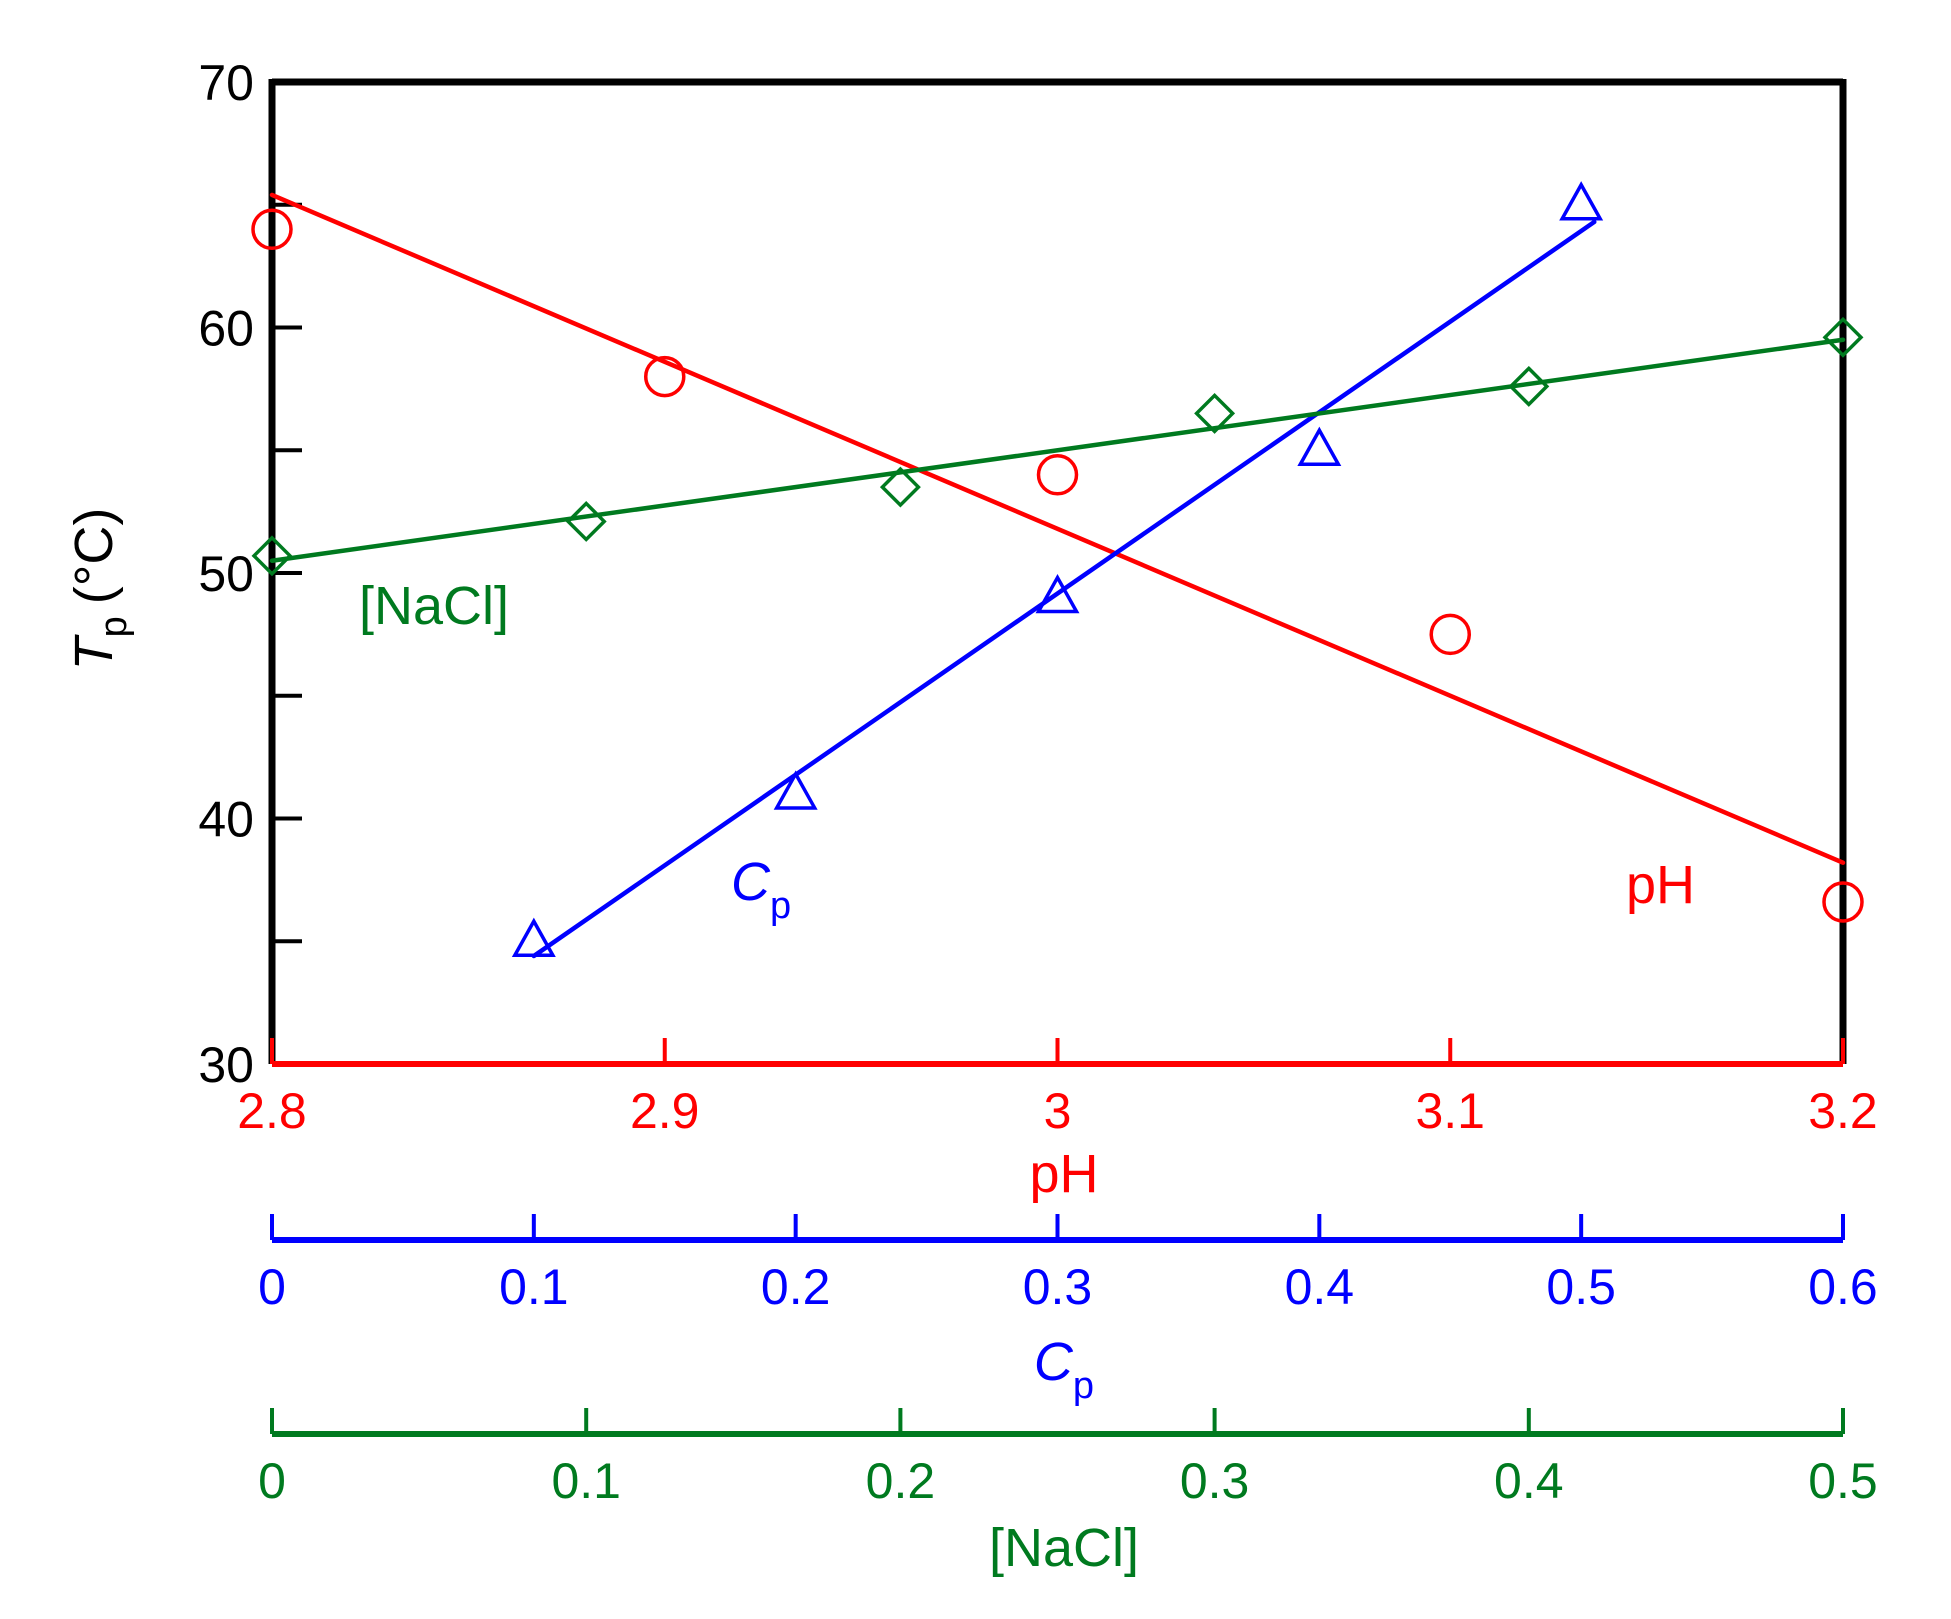 This screenshot has width=1951, height=1619. What do you see at coordinates (1843, 1111) in the screenshot?
I see `x-tick-label-ph-3.2: 3.2` at bounding box center [1843, 1111].